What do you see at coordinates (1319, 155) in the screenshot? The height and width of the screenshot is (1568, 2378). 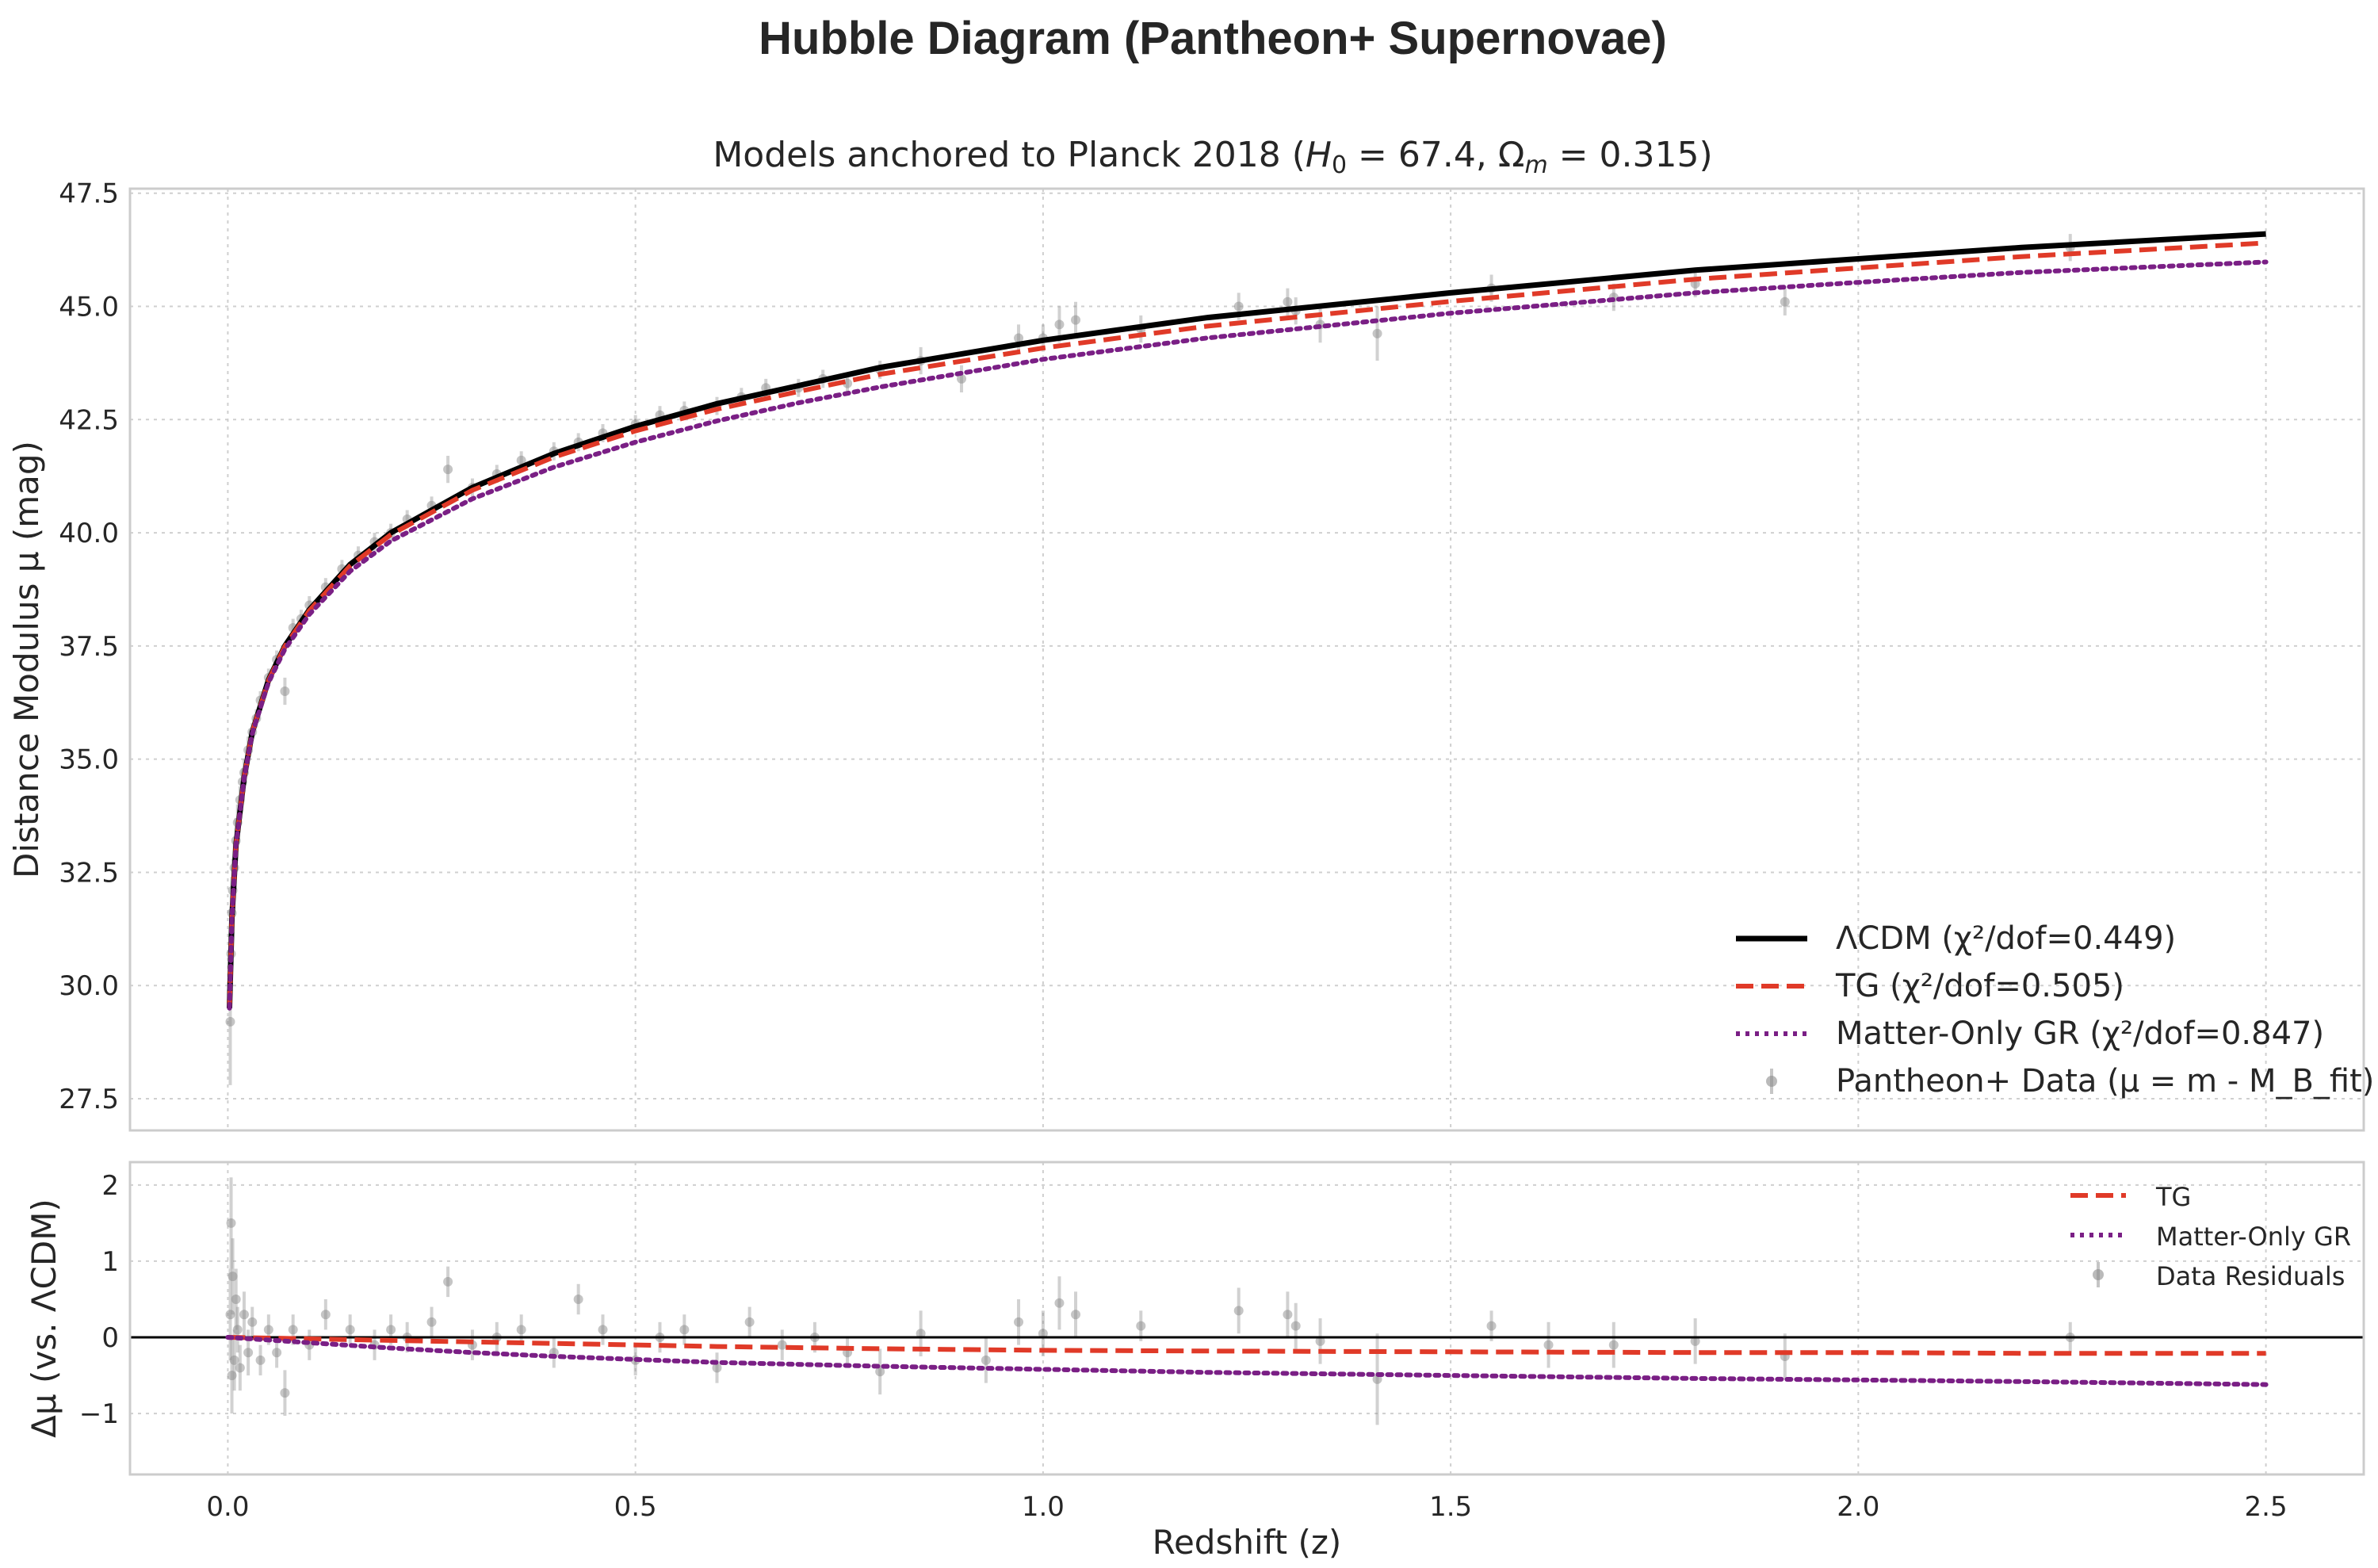 I see `subtitle-h0-symbol: H` at bounding box center [1319, 155].